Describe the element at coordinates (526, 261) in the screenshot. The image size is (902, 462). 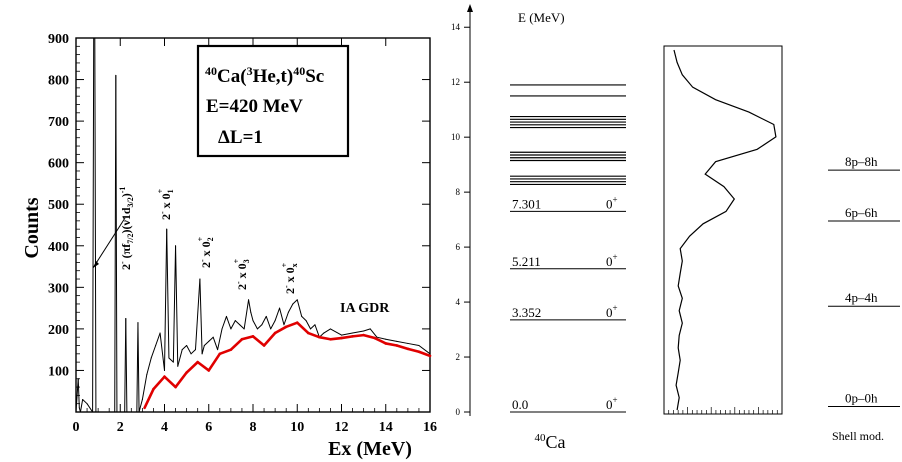
I see `level-energy-label: 5.211` at that location.